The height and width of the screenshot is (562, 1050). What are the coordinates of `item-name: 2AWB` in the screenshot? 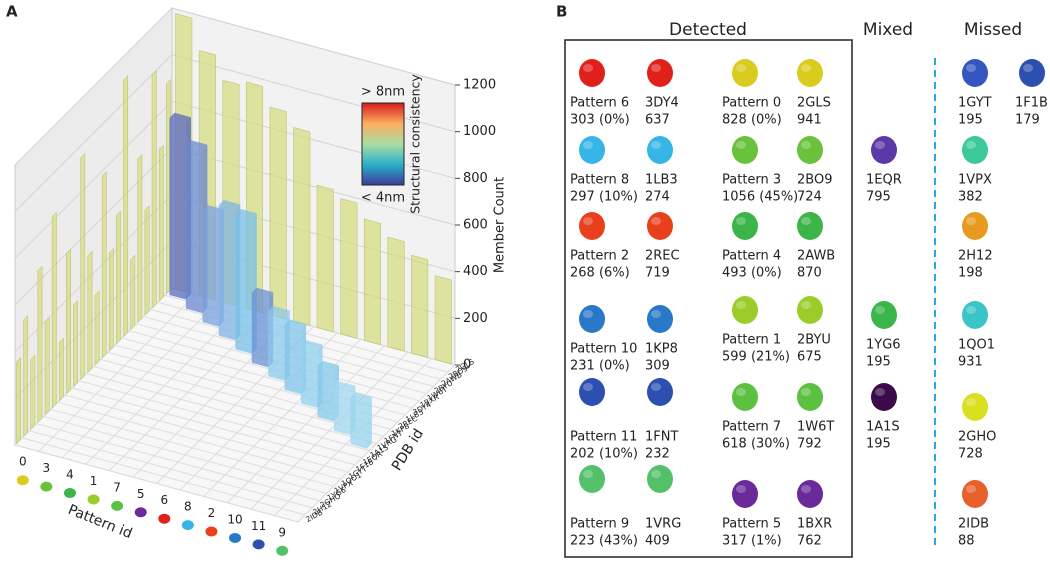 It's located at (816, 256).